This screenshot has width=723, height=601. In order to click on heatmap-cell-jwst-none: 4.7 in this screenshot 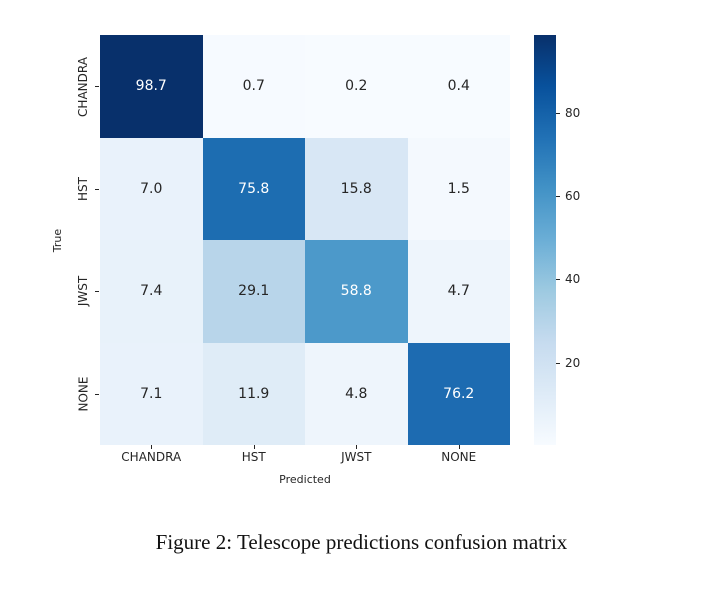, I will do `click(458, 291)`.